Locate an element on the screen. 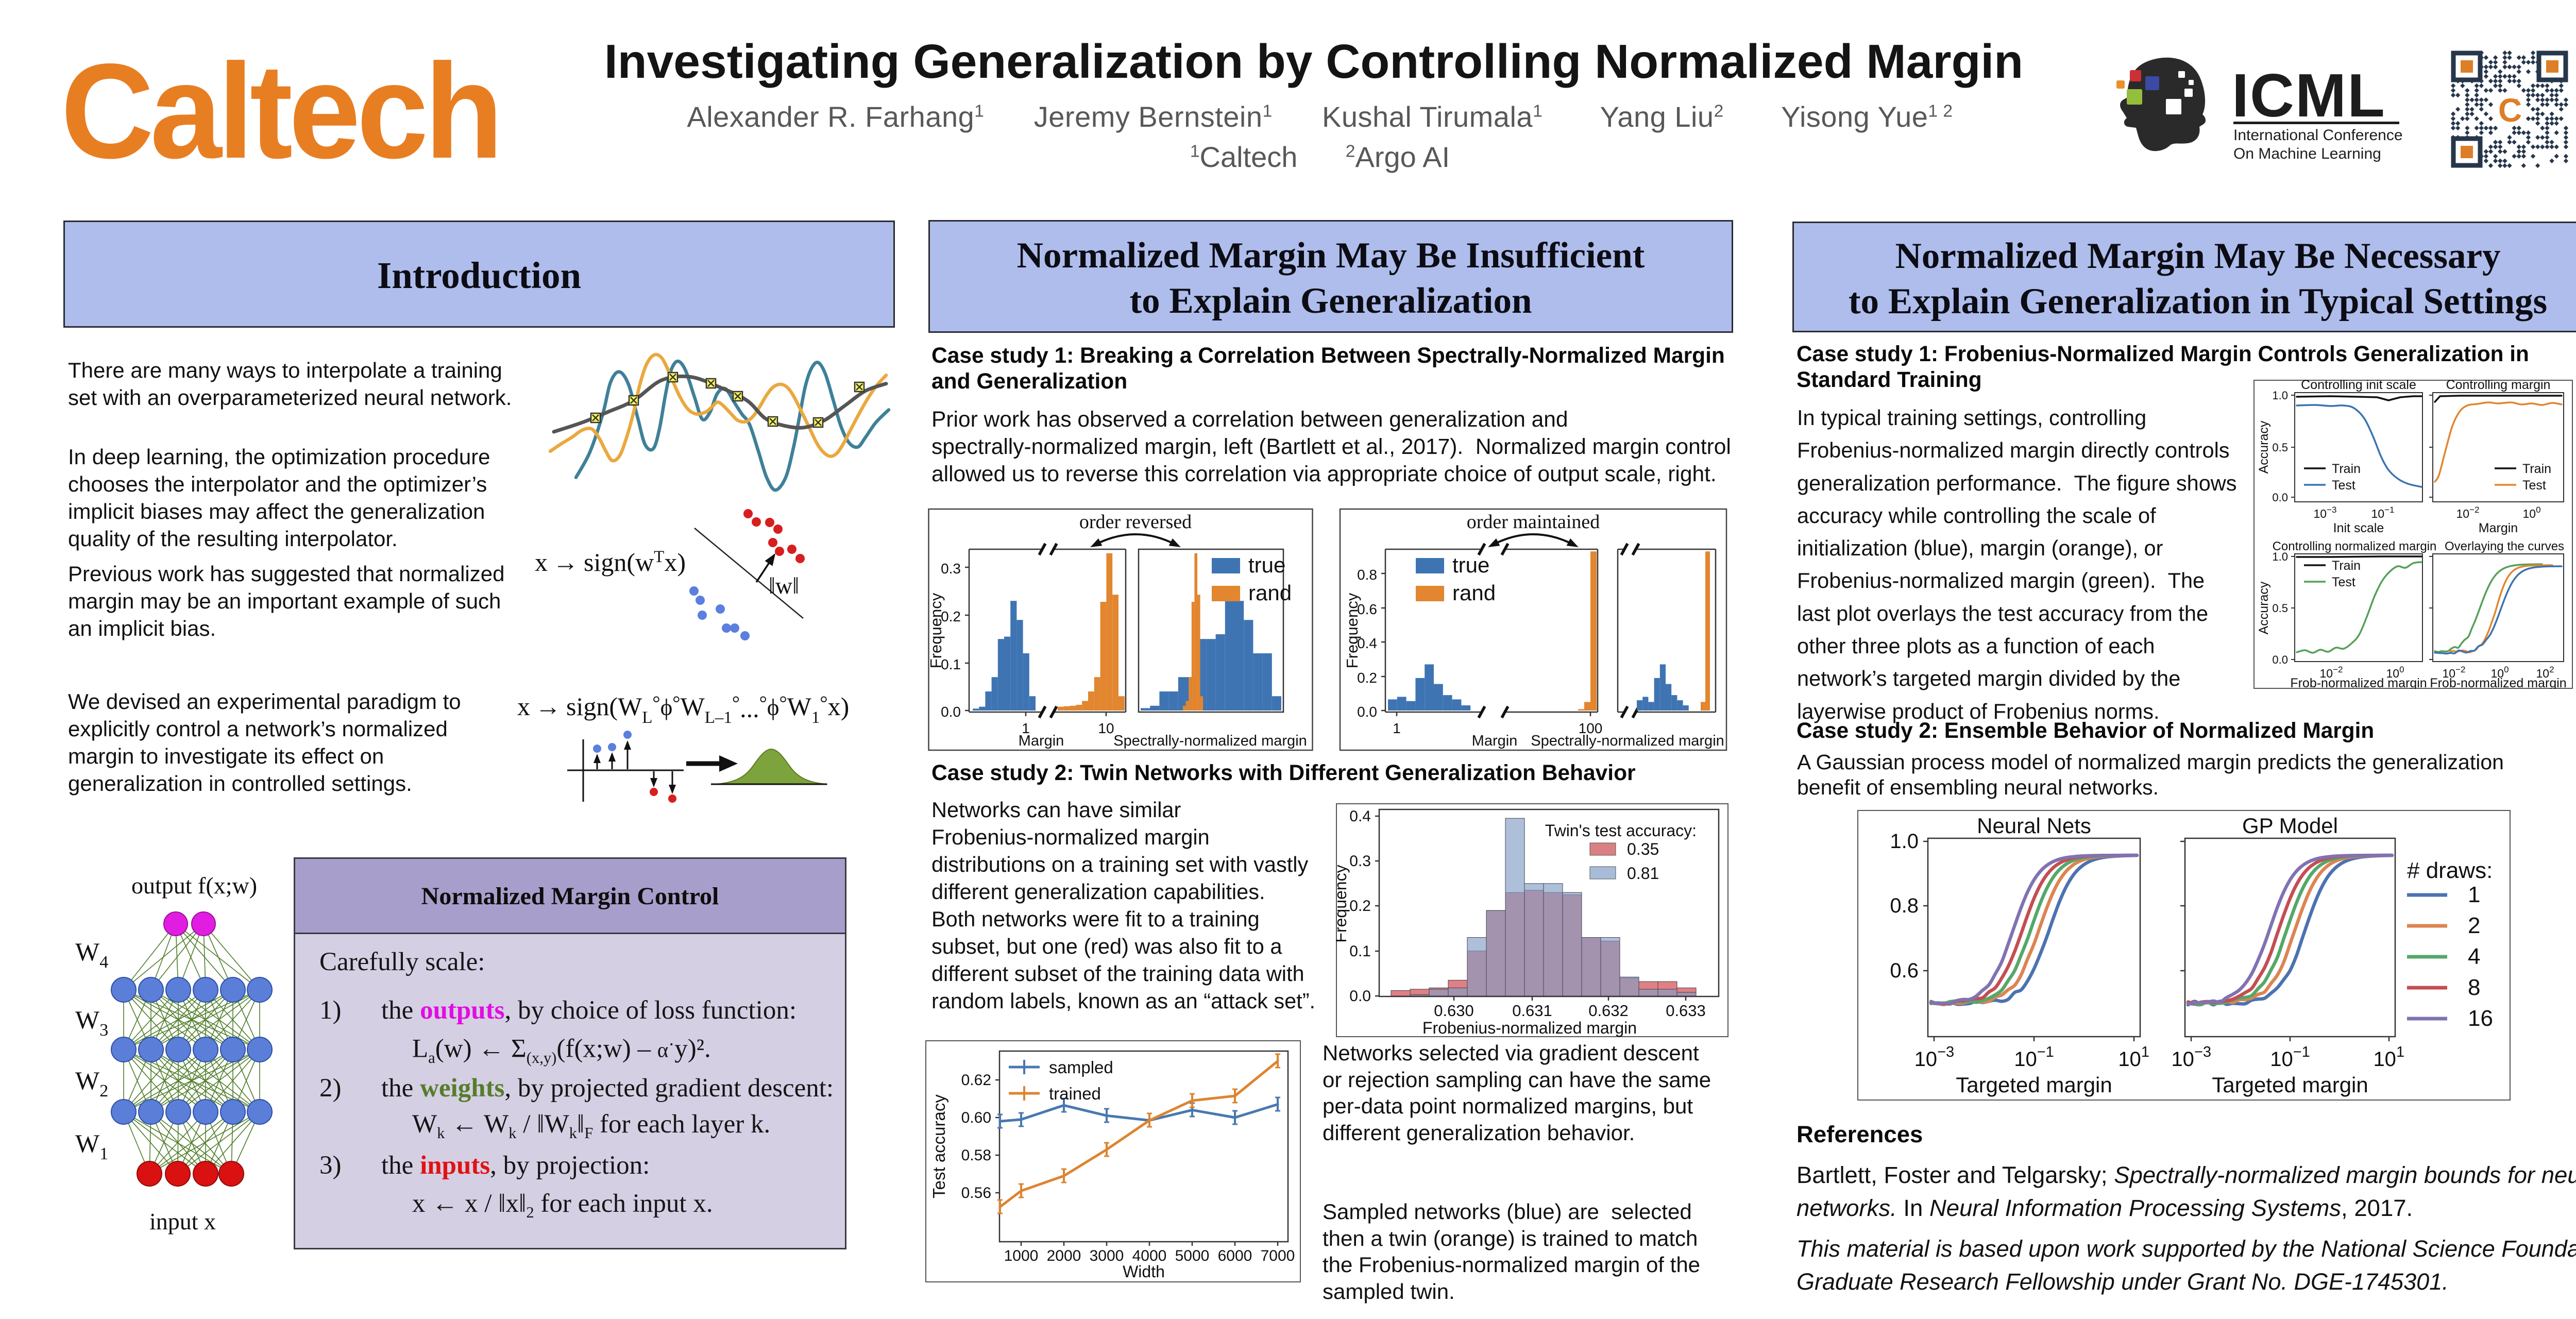 The image size is (2576, 1319). svg-text: 8 is located at coordinates (2474, 987).